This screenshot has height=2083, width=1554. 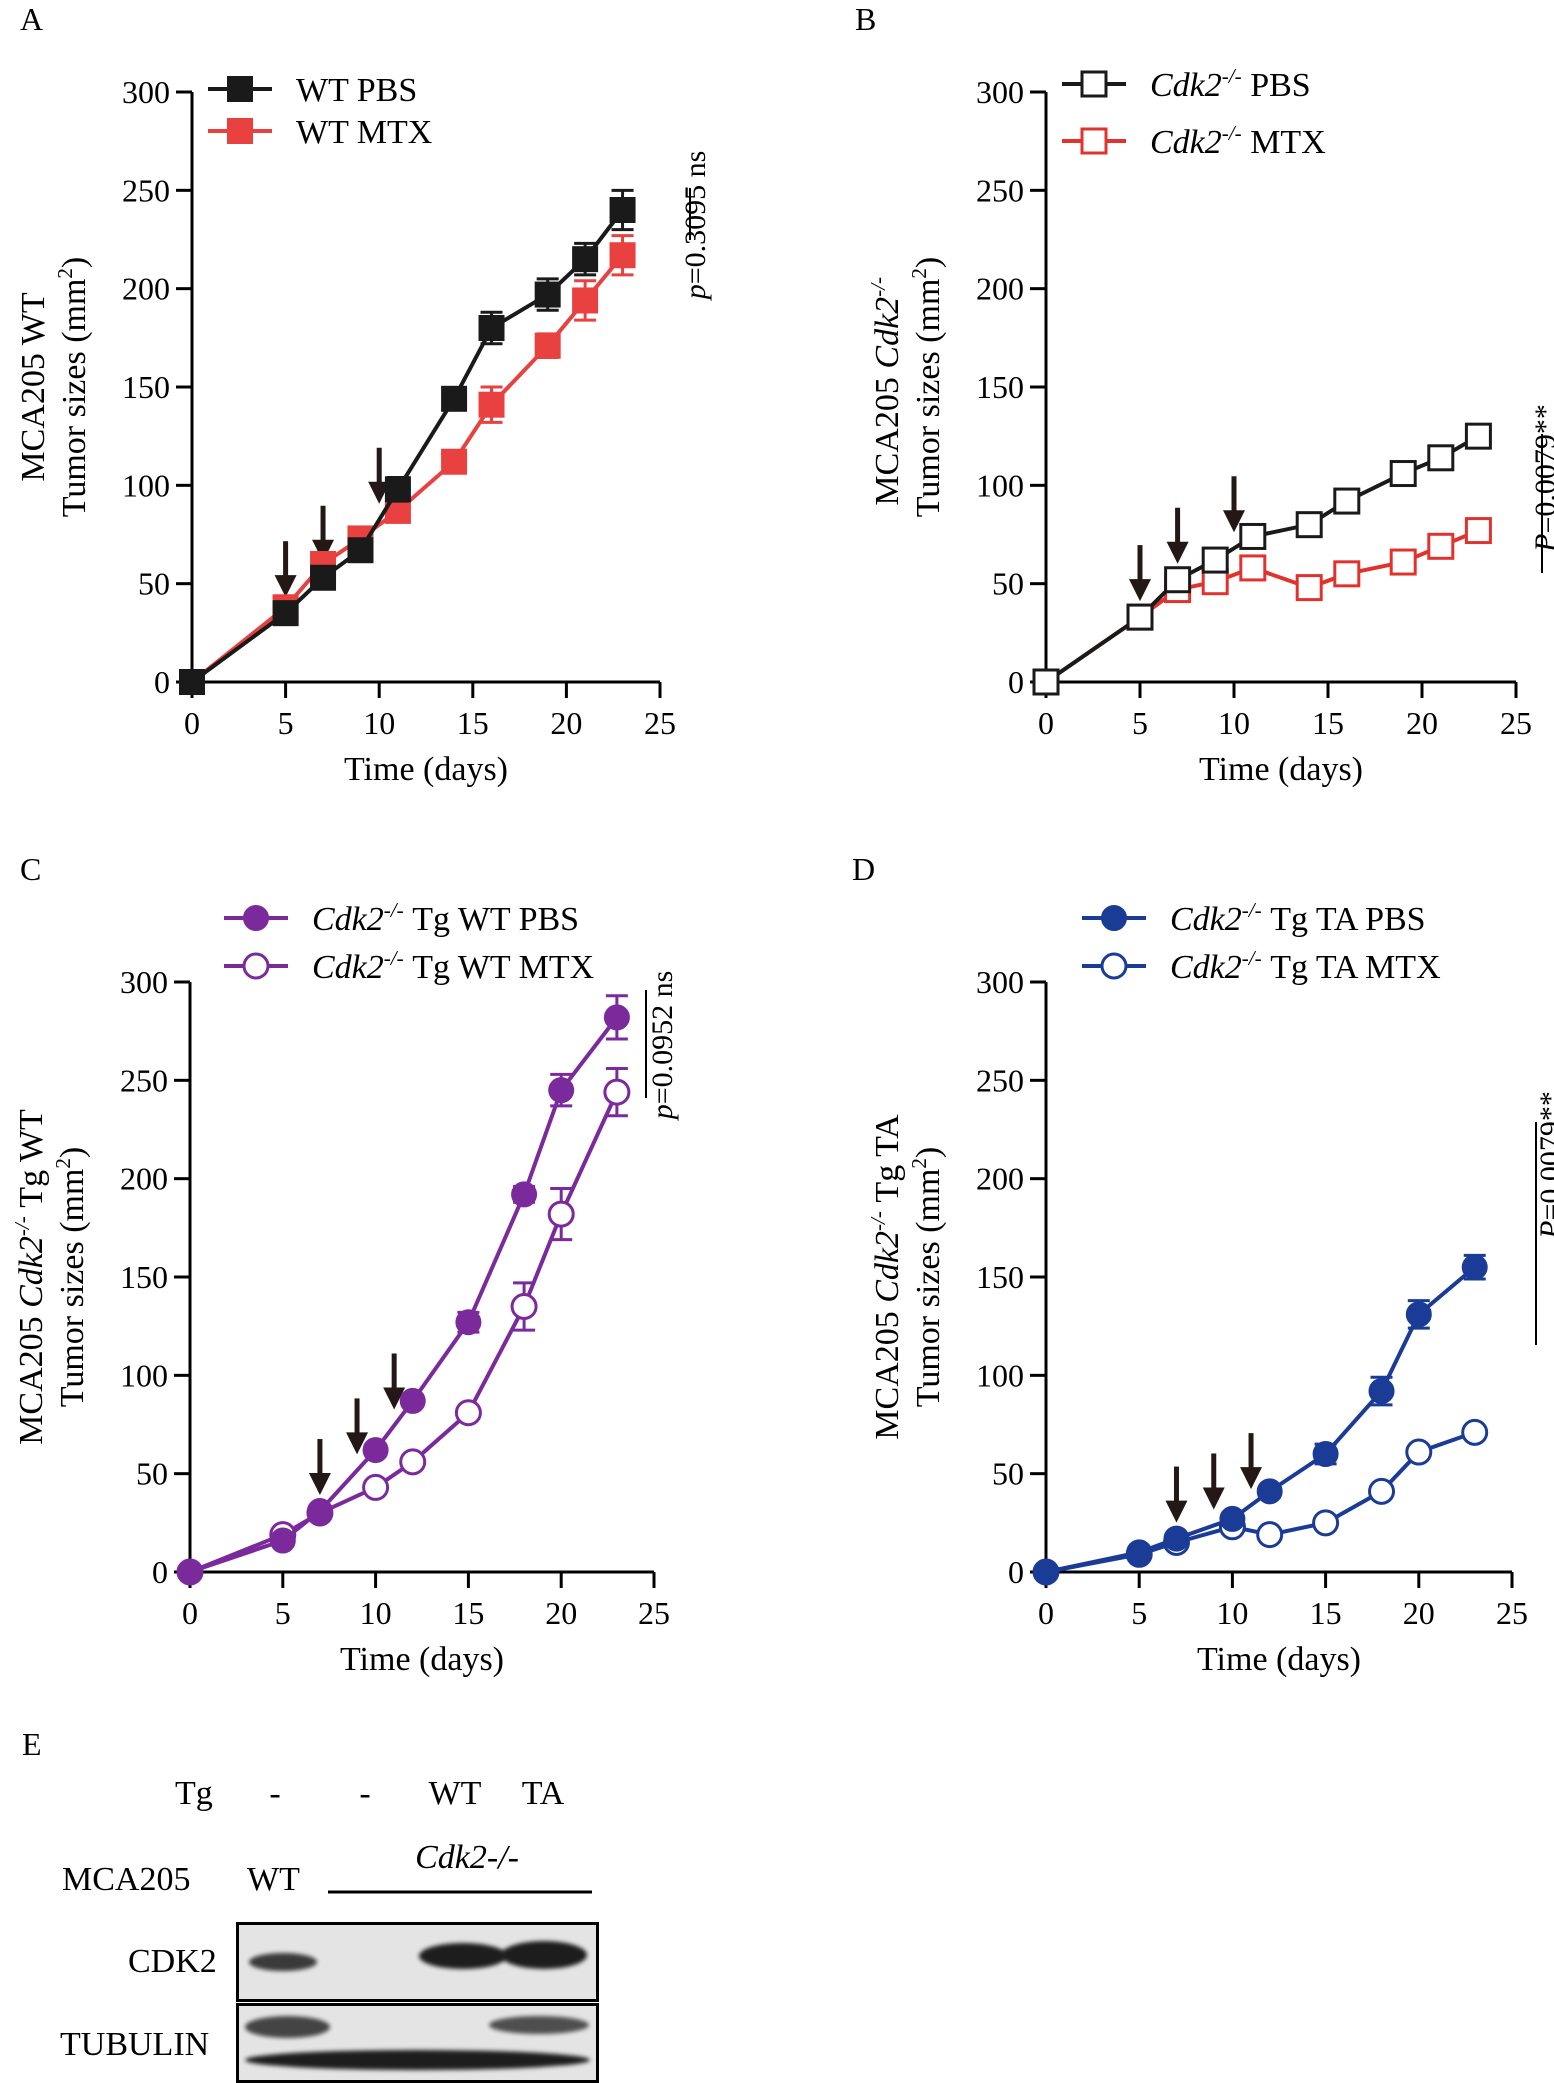 What do you see at coordinates (144, 1179) in the screenshot?
I see `y-tick-label: 200` at bounding box center [144, 1179].